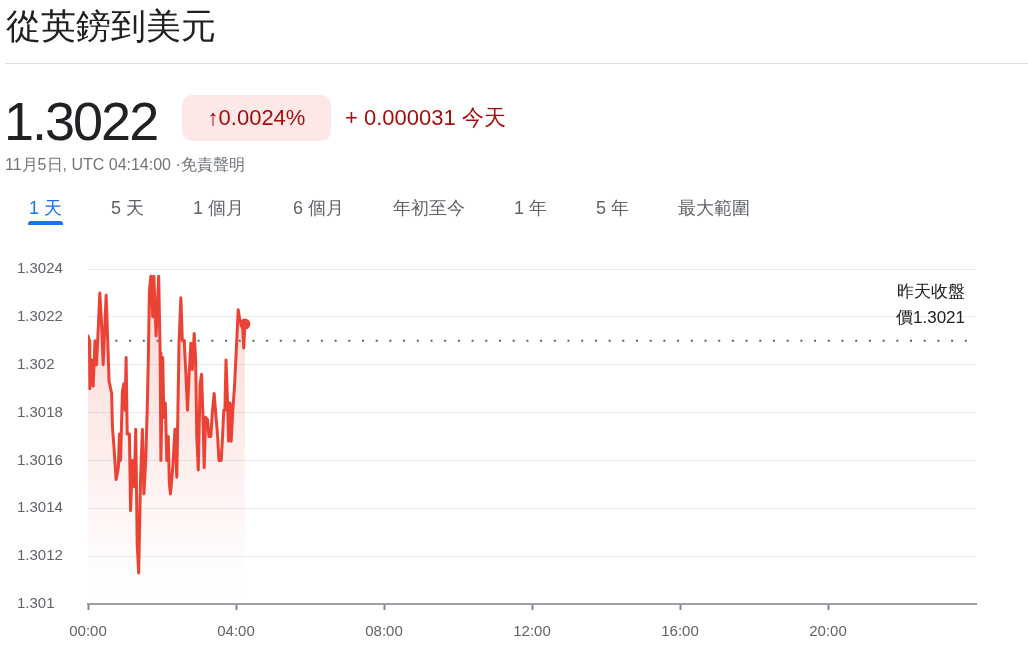 The height and width of the screenshot is (648, 1028). Describe the element at coordinates (532, 631) in the screenshot. I see `x-tick-label: 12:00` at that location.